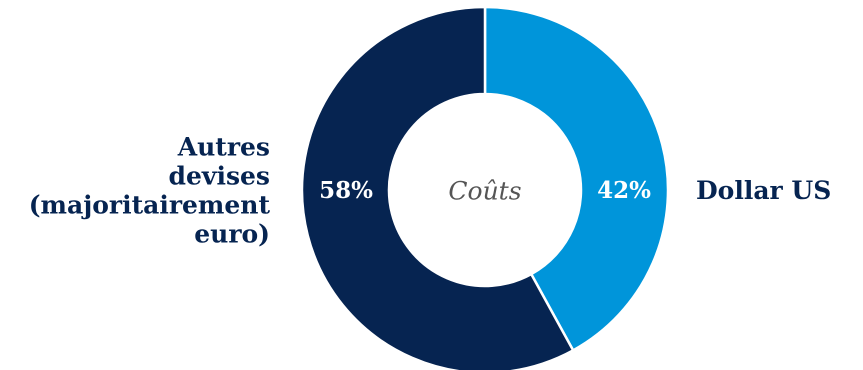  I want to click on category-label-1-line-0: Autres, so click(223, 147).